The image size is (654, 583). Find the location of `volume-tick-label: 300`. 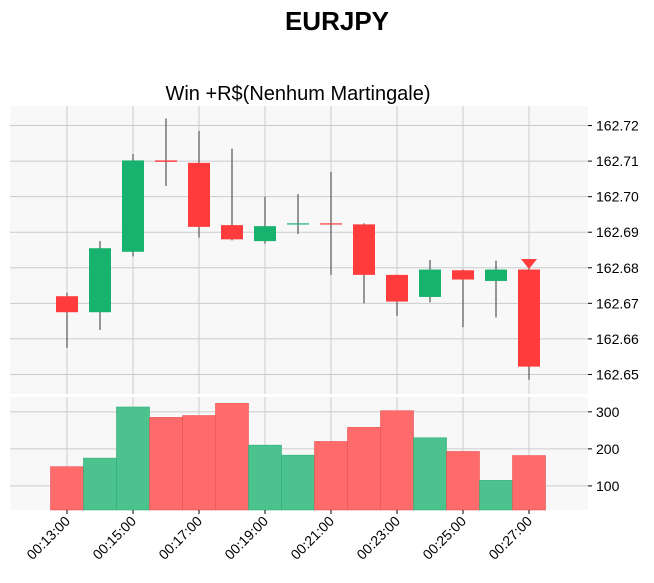

volume-tick-label: 300 is located at coordinates (608, 412).